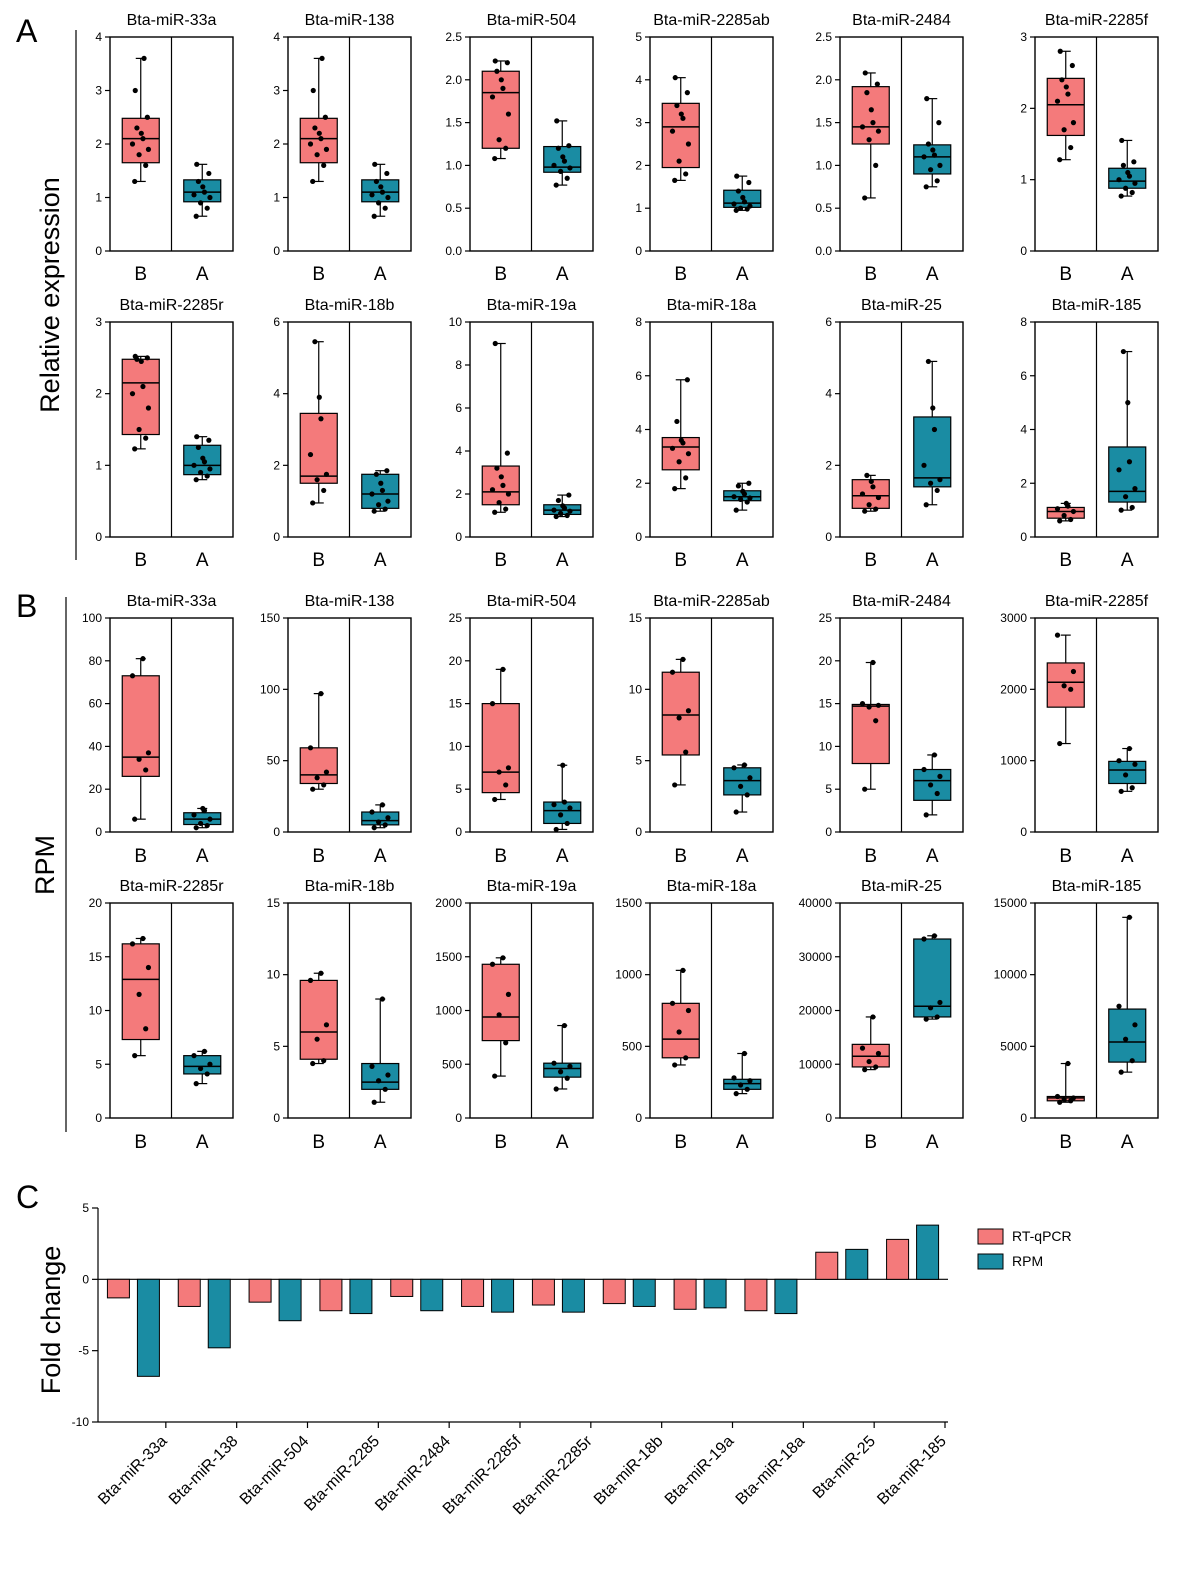  Describe the element at coordinates (96, 661) in the screenshot. I see `y-tick-label: 80` at that location.